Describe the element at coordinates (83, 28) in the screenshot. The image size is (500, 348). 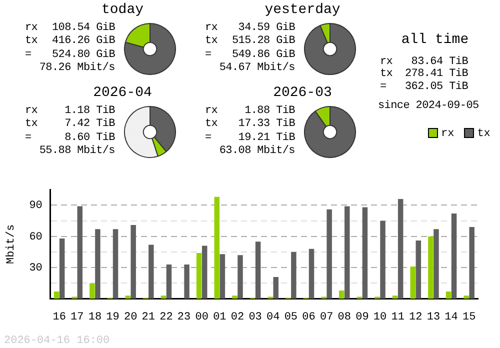
I see `text: 108.54 GiB` at that location.